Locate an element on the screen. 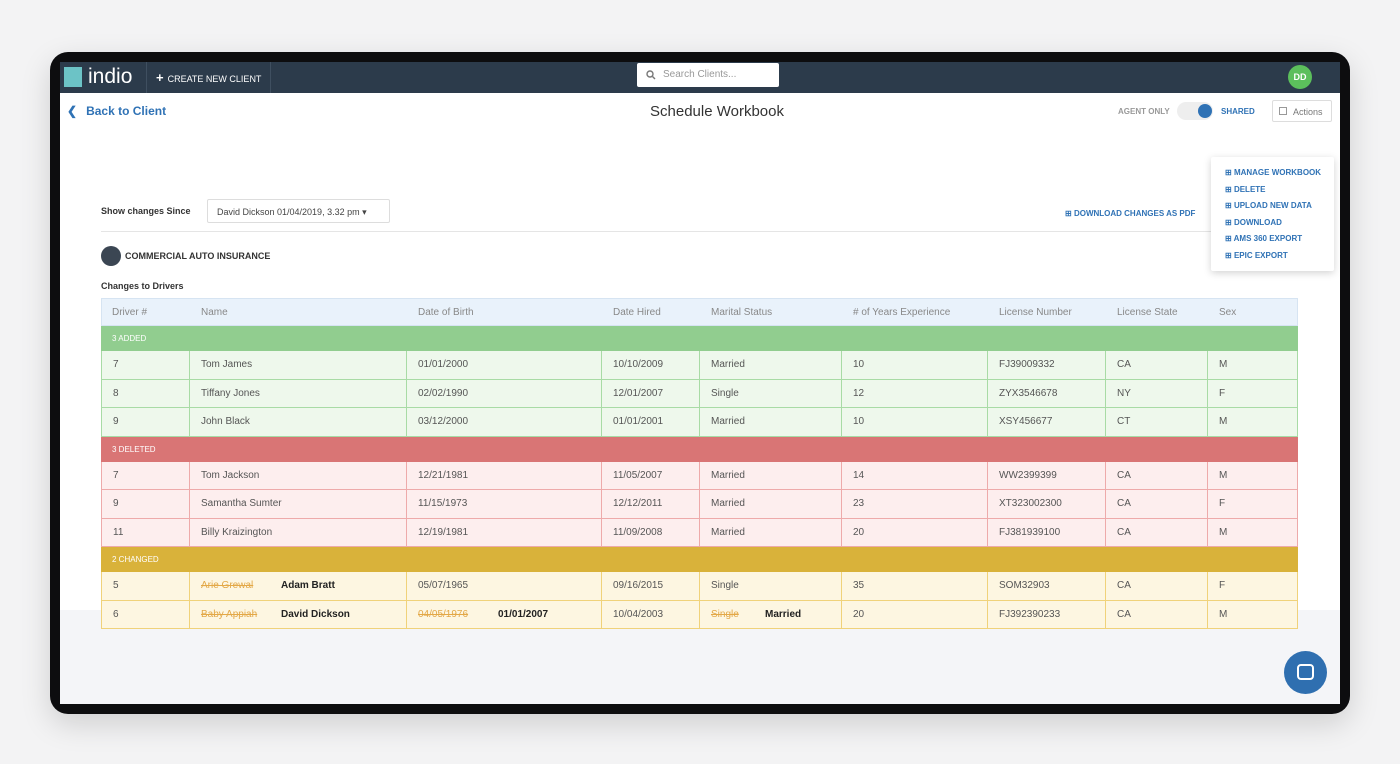 The image size is (1400, 764). menu-item: ⊞ UPLOAD NEW DATA is located at coordinates (1268, 205).